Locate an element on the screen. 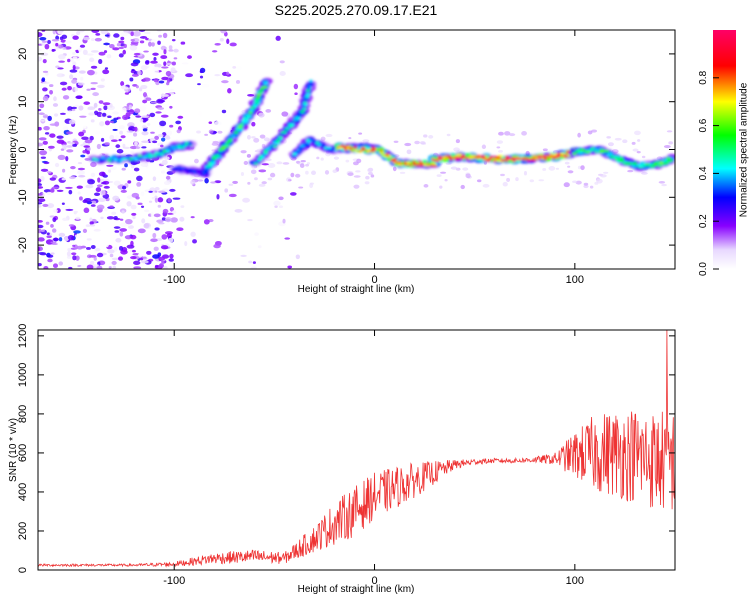 This screenshot has height=600, width=750. y-tick-label: 20 is located at coordinates (23, 54).